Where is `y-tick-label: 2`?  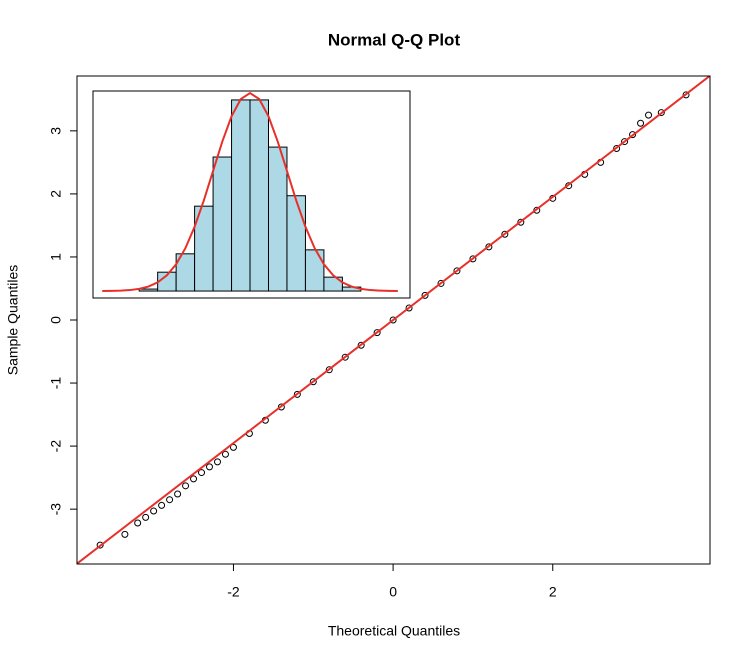
y-tick-label: 2 is located at coordinates (56, 194).